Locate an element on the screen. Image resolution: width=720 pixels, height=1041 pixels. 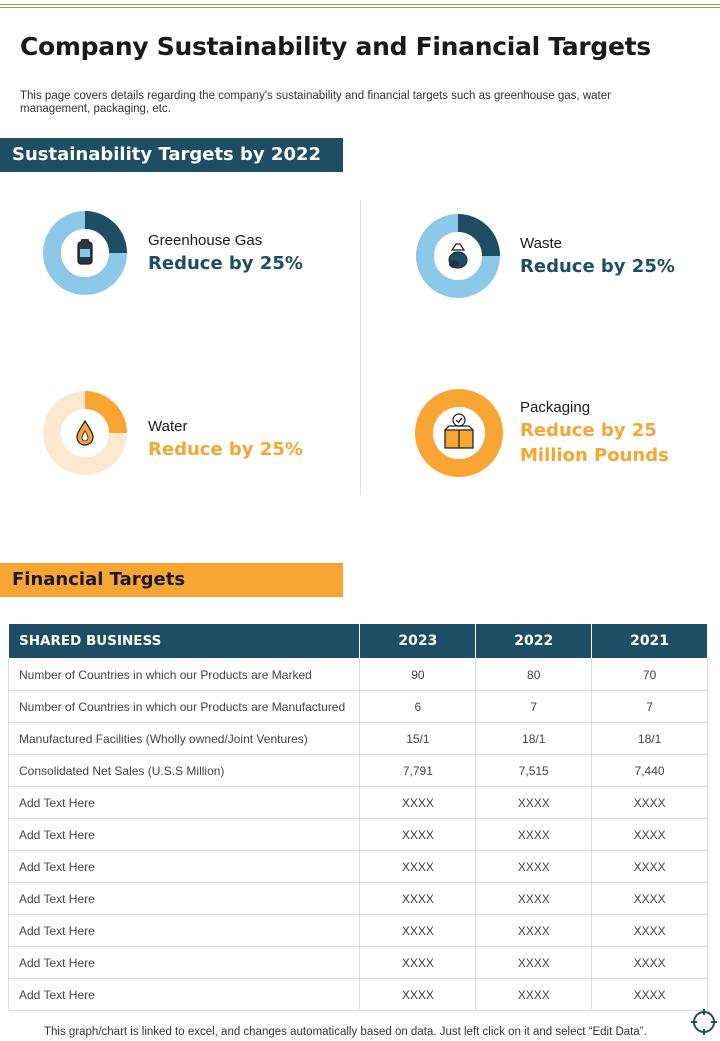
crosshair-icon is located at coordinates (704, 1024).